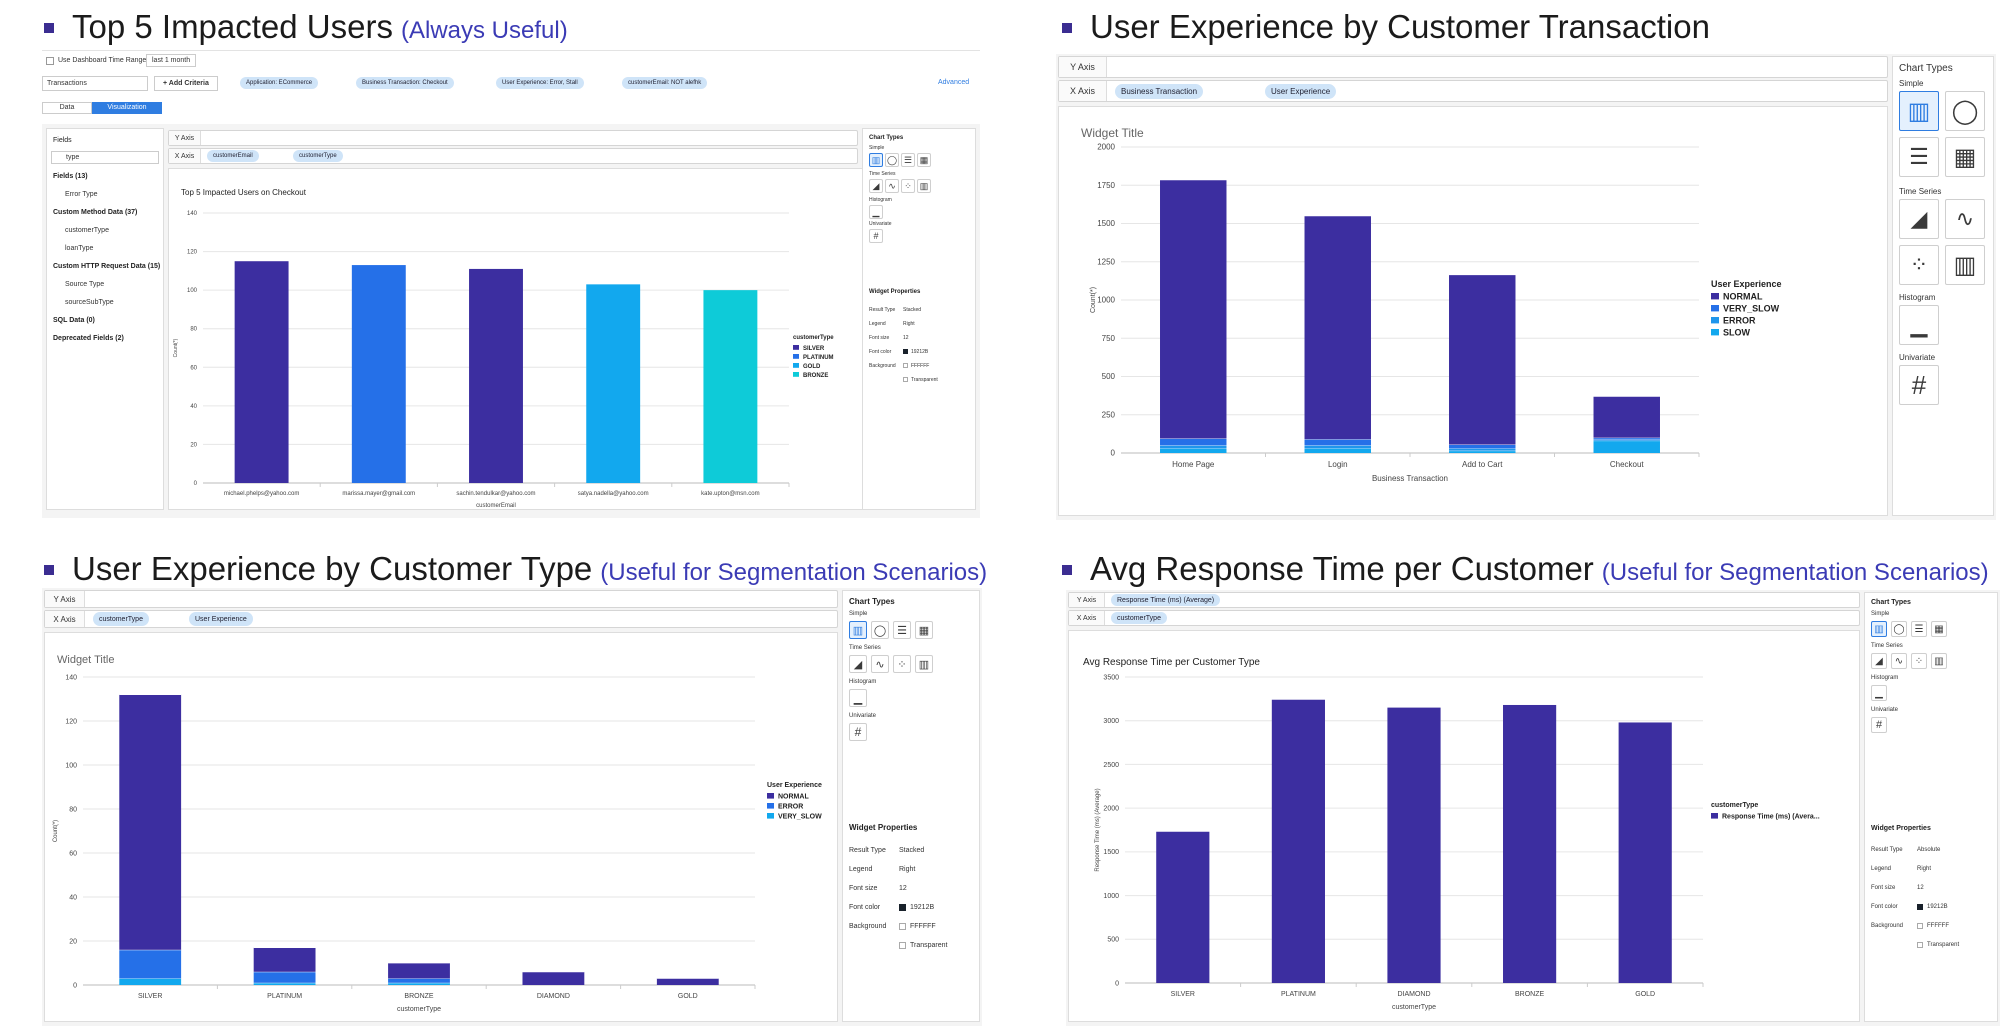 The height and width of the screenshot is (1031, 2004). I want to click on filter-chip: User Experience: Error, Stall, so click(540, 83).